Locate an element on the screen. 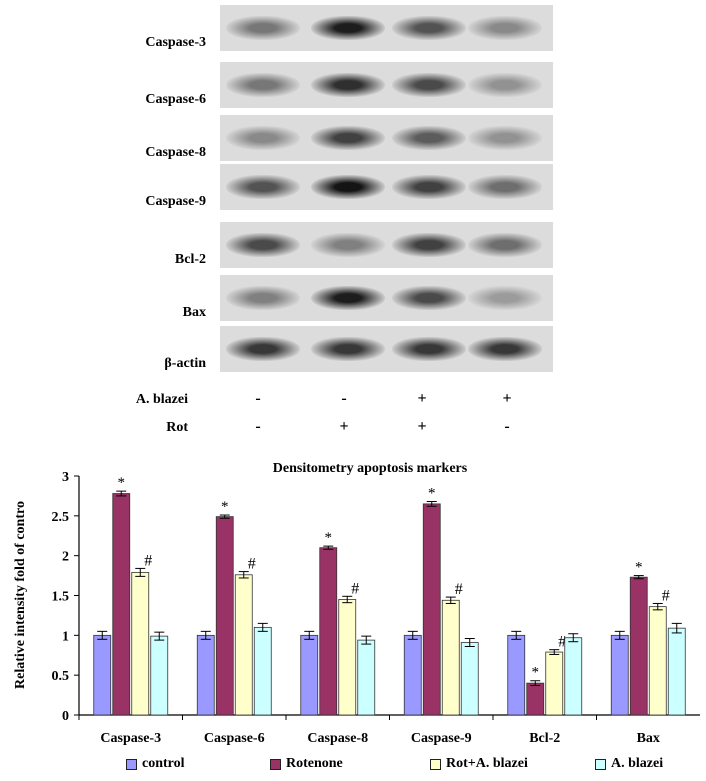 Image resolution: width=706 pixels, height=781 pixels. legend-item: control is located at coordinates (155, 764).